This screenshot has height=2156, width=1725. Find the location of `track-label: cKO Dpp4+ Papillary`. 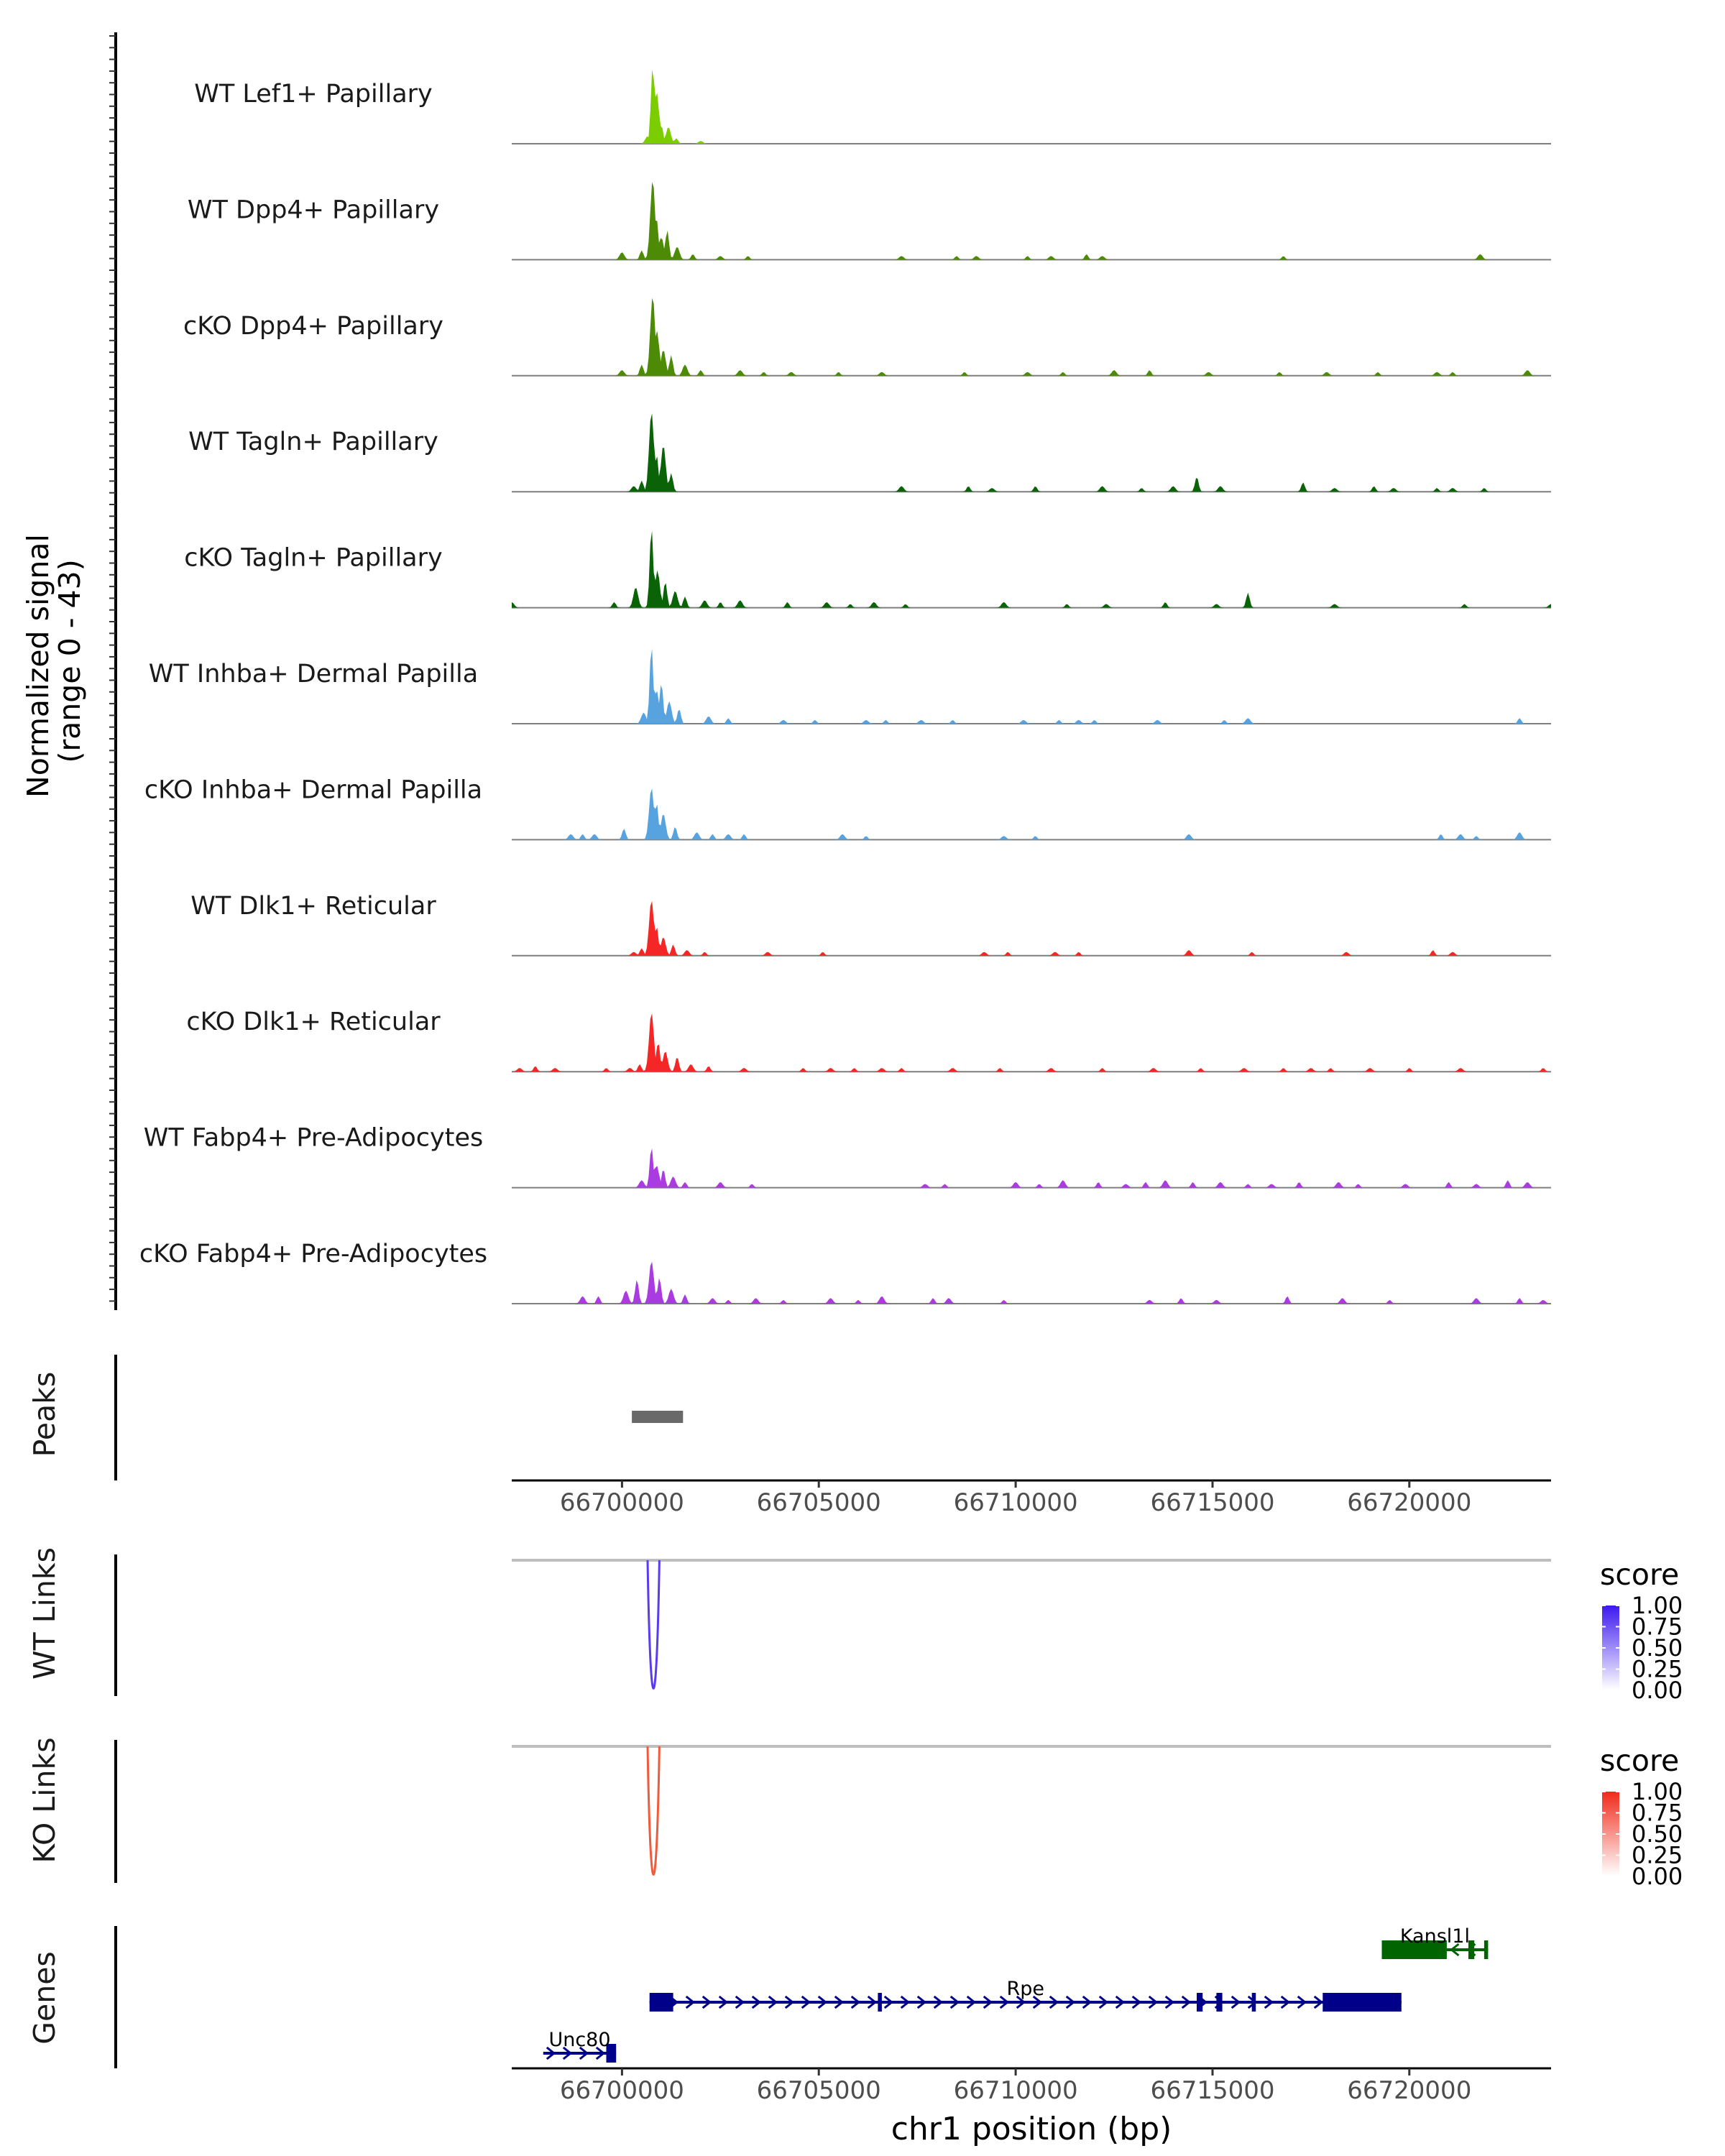

track-label: cKO Dpp4+ Papillary is located at coordinates (313, 326).